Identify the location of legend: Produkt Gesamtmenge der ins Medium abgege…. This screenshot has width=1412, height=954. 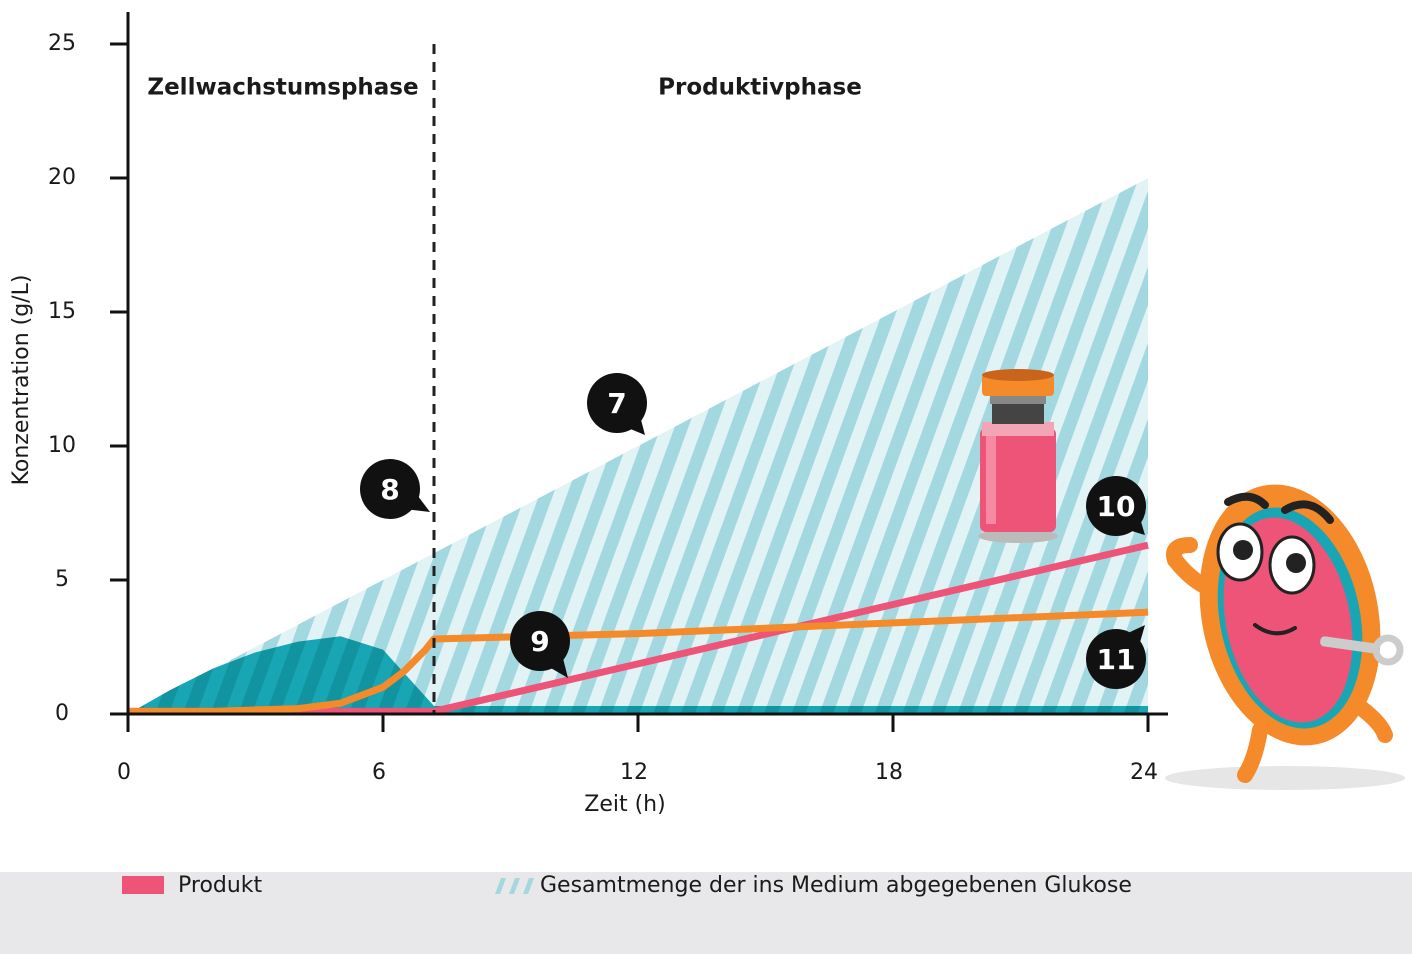
(627, 885).